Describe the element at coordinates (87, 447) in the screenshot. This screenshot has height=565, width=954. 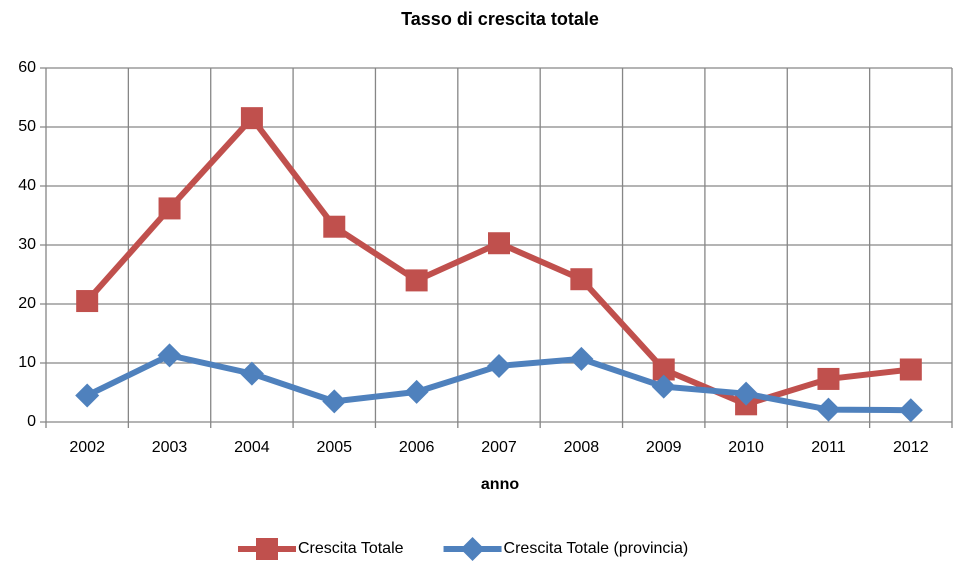
I see `x-tick-label: 2002` at that location.